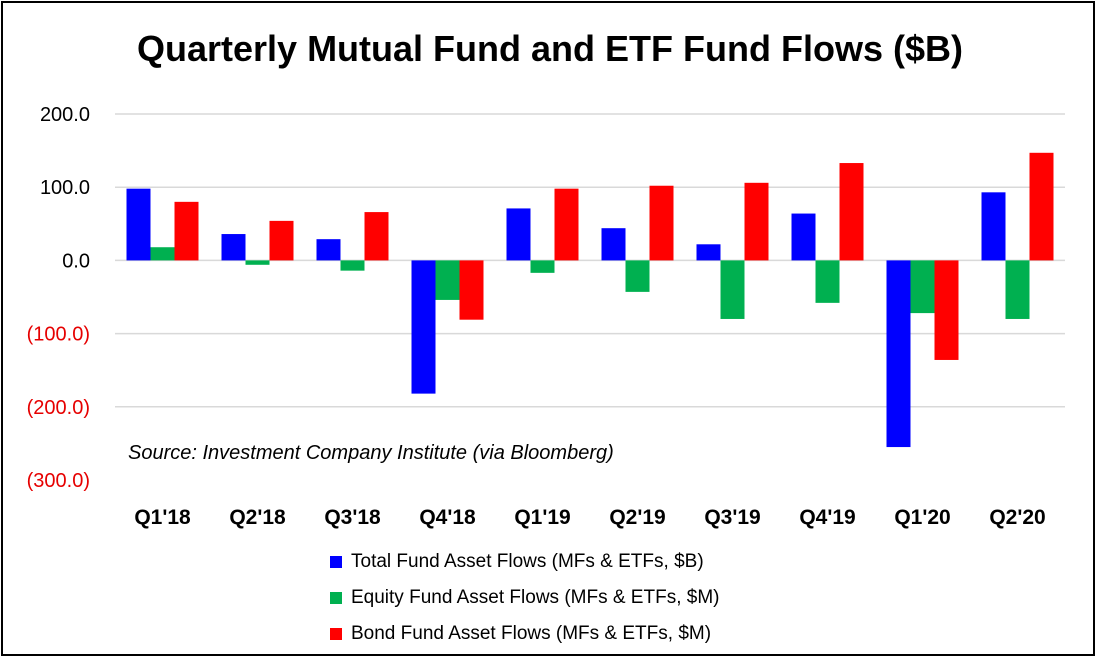 The image size is (1100, 661). Describe the element at coordinates (352, 517) in the screenshot. I see `x-tick-label: Q3'18` at that location.